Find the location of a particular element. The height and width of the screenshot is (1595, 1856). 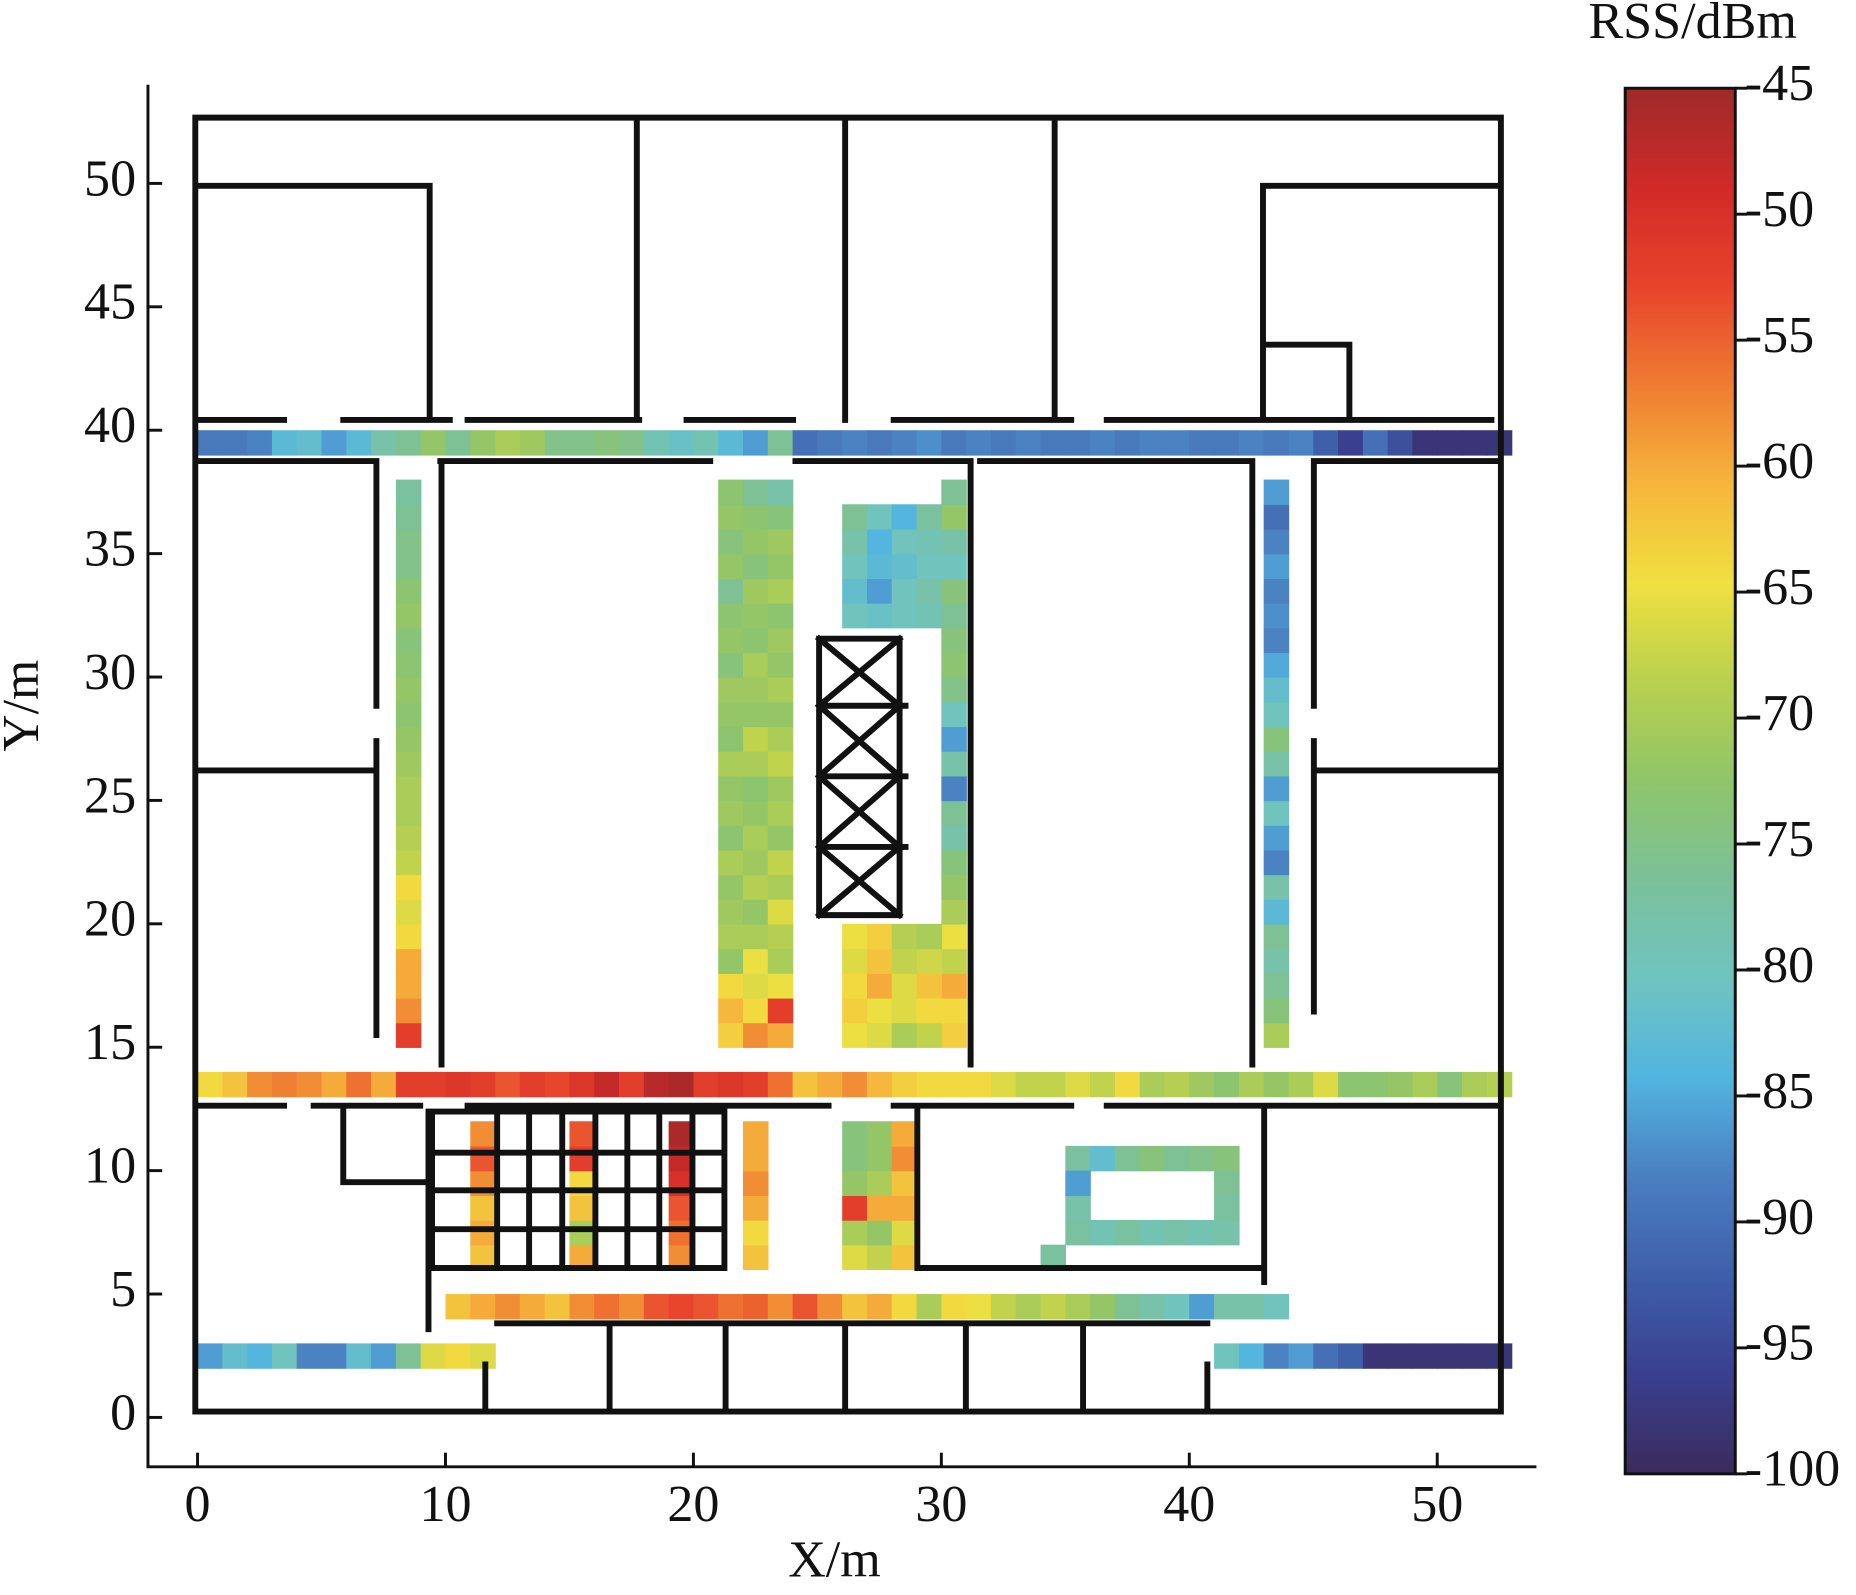

x-tick-label: 0 is located at coordinates (198, 1504).